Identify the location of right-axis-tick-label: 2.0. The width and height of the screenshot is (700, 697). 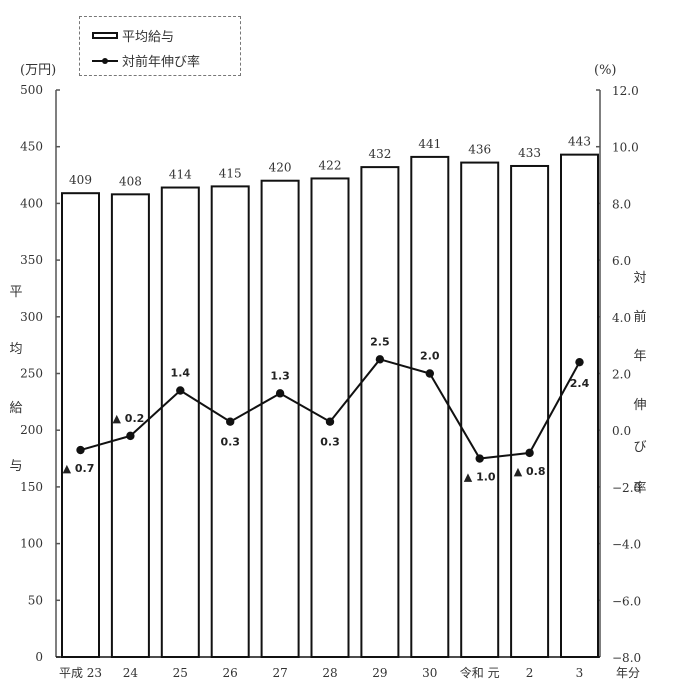
(621, 375).